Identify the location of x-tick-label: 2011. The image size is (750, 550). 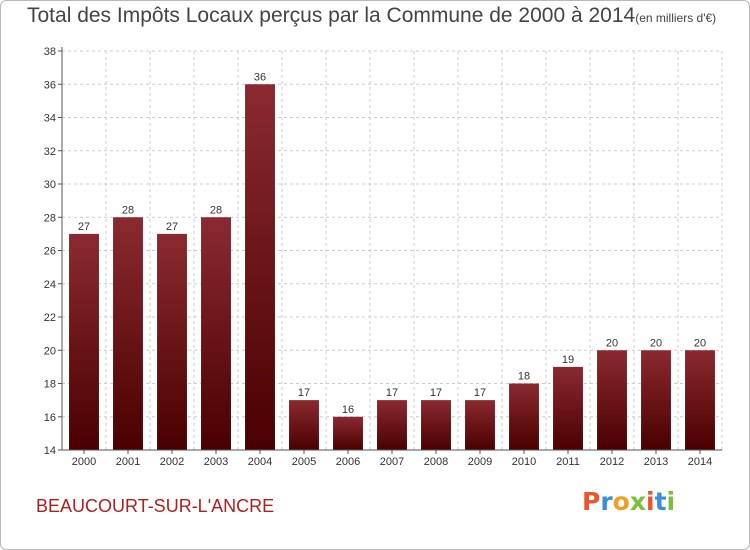
(568, 462).